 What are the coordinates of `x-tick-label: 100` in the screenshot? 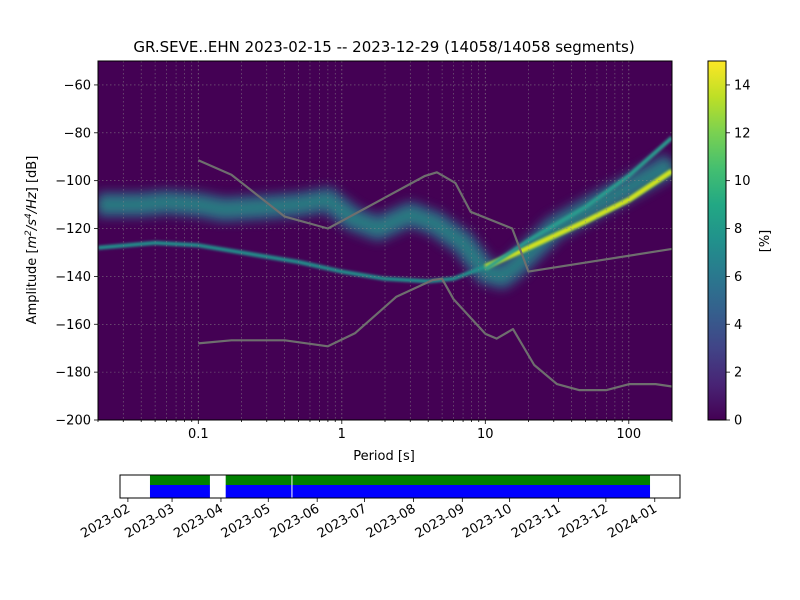 It's located at (628, 434).